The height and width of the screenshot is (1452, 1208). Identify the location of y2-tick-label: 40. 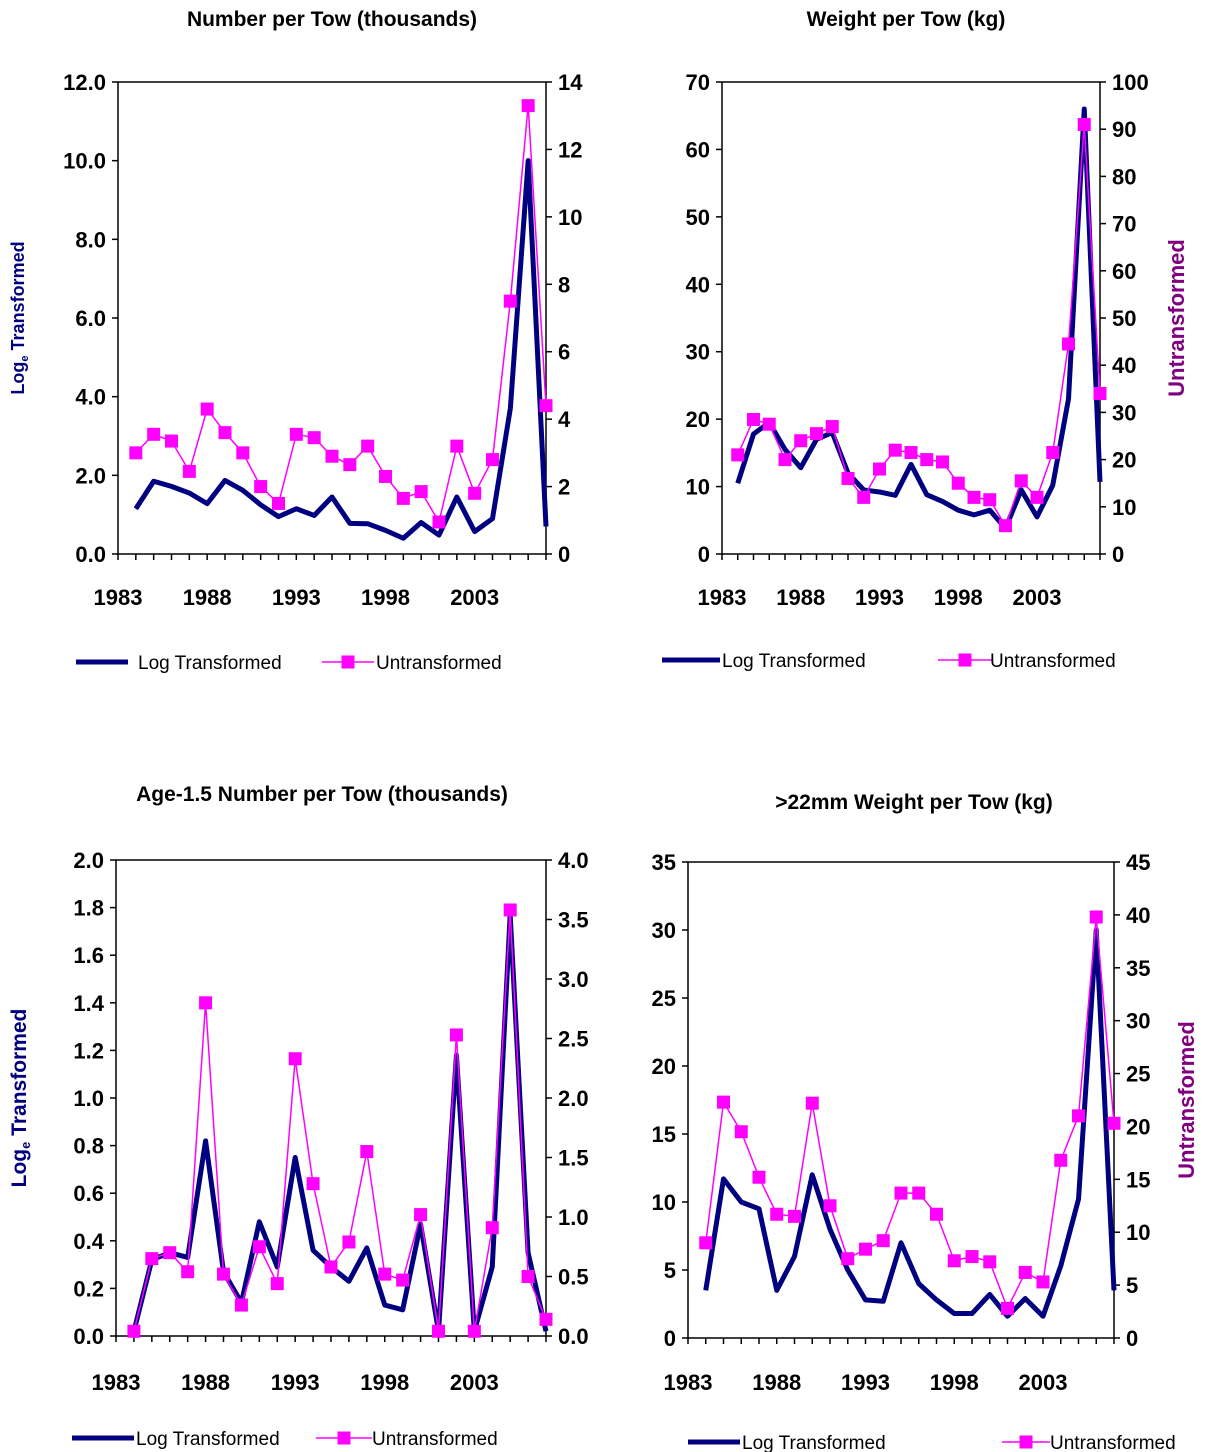
(1124, 365).